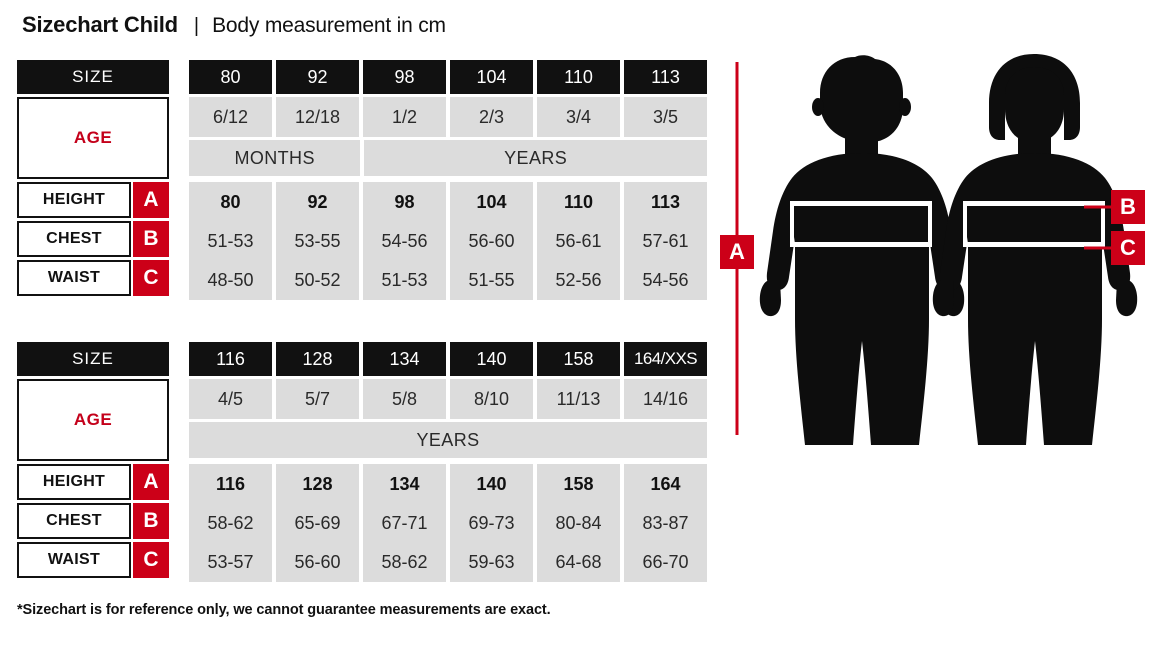  What do you see at coordinates (317, 117) in the screenshot?
I see `age-cell: 12/18` at bounding box center [317, 117].